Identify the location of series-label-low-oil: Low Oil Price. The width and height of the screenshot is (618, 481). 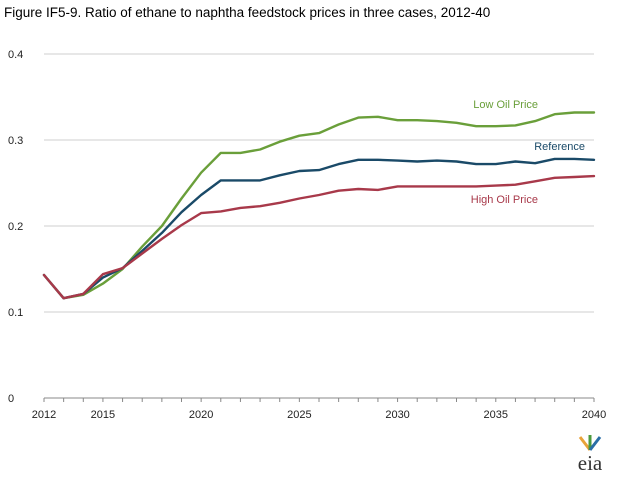
(505, 105).